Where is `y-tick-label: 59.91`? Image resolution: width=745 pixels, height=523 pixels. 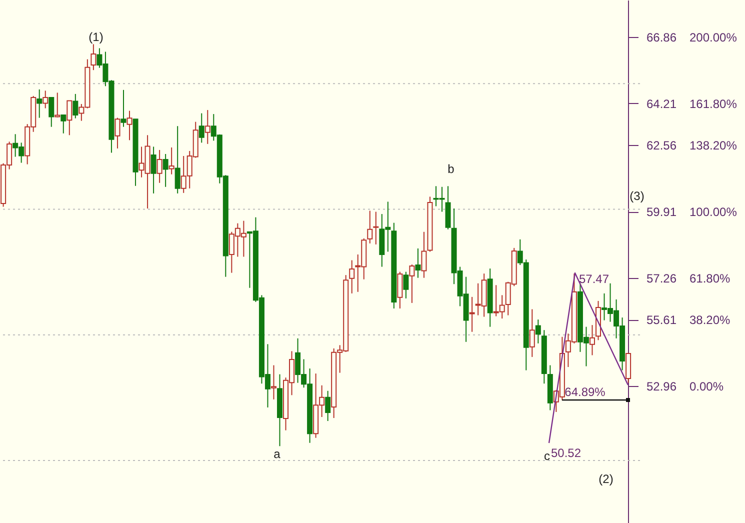 y-tick-label: 59.91 is located at coordinates (661, 212).